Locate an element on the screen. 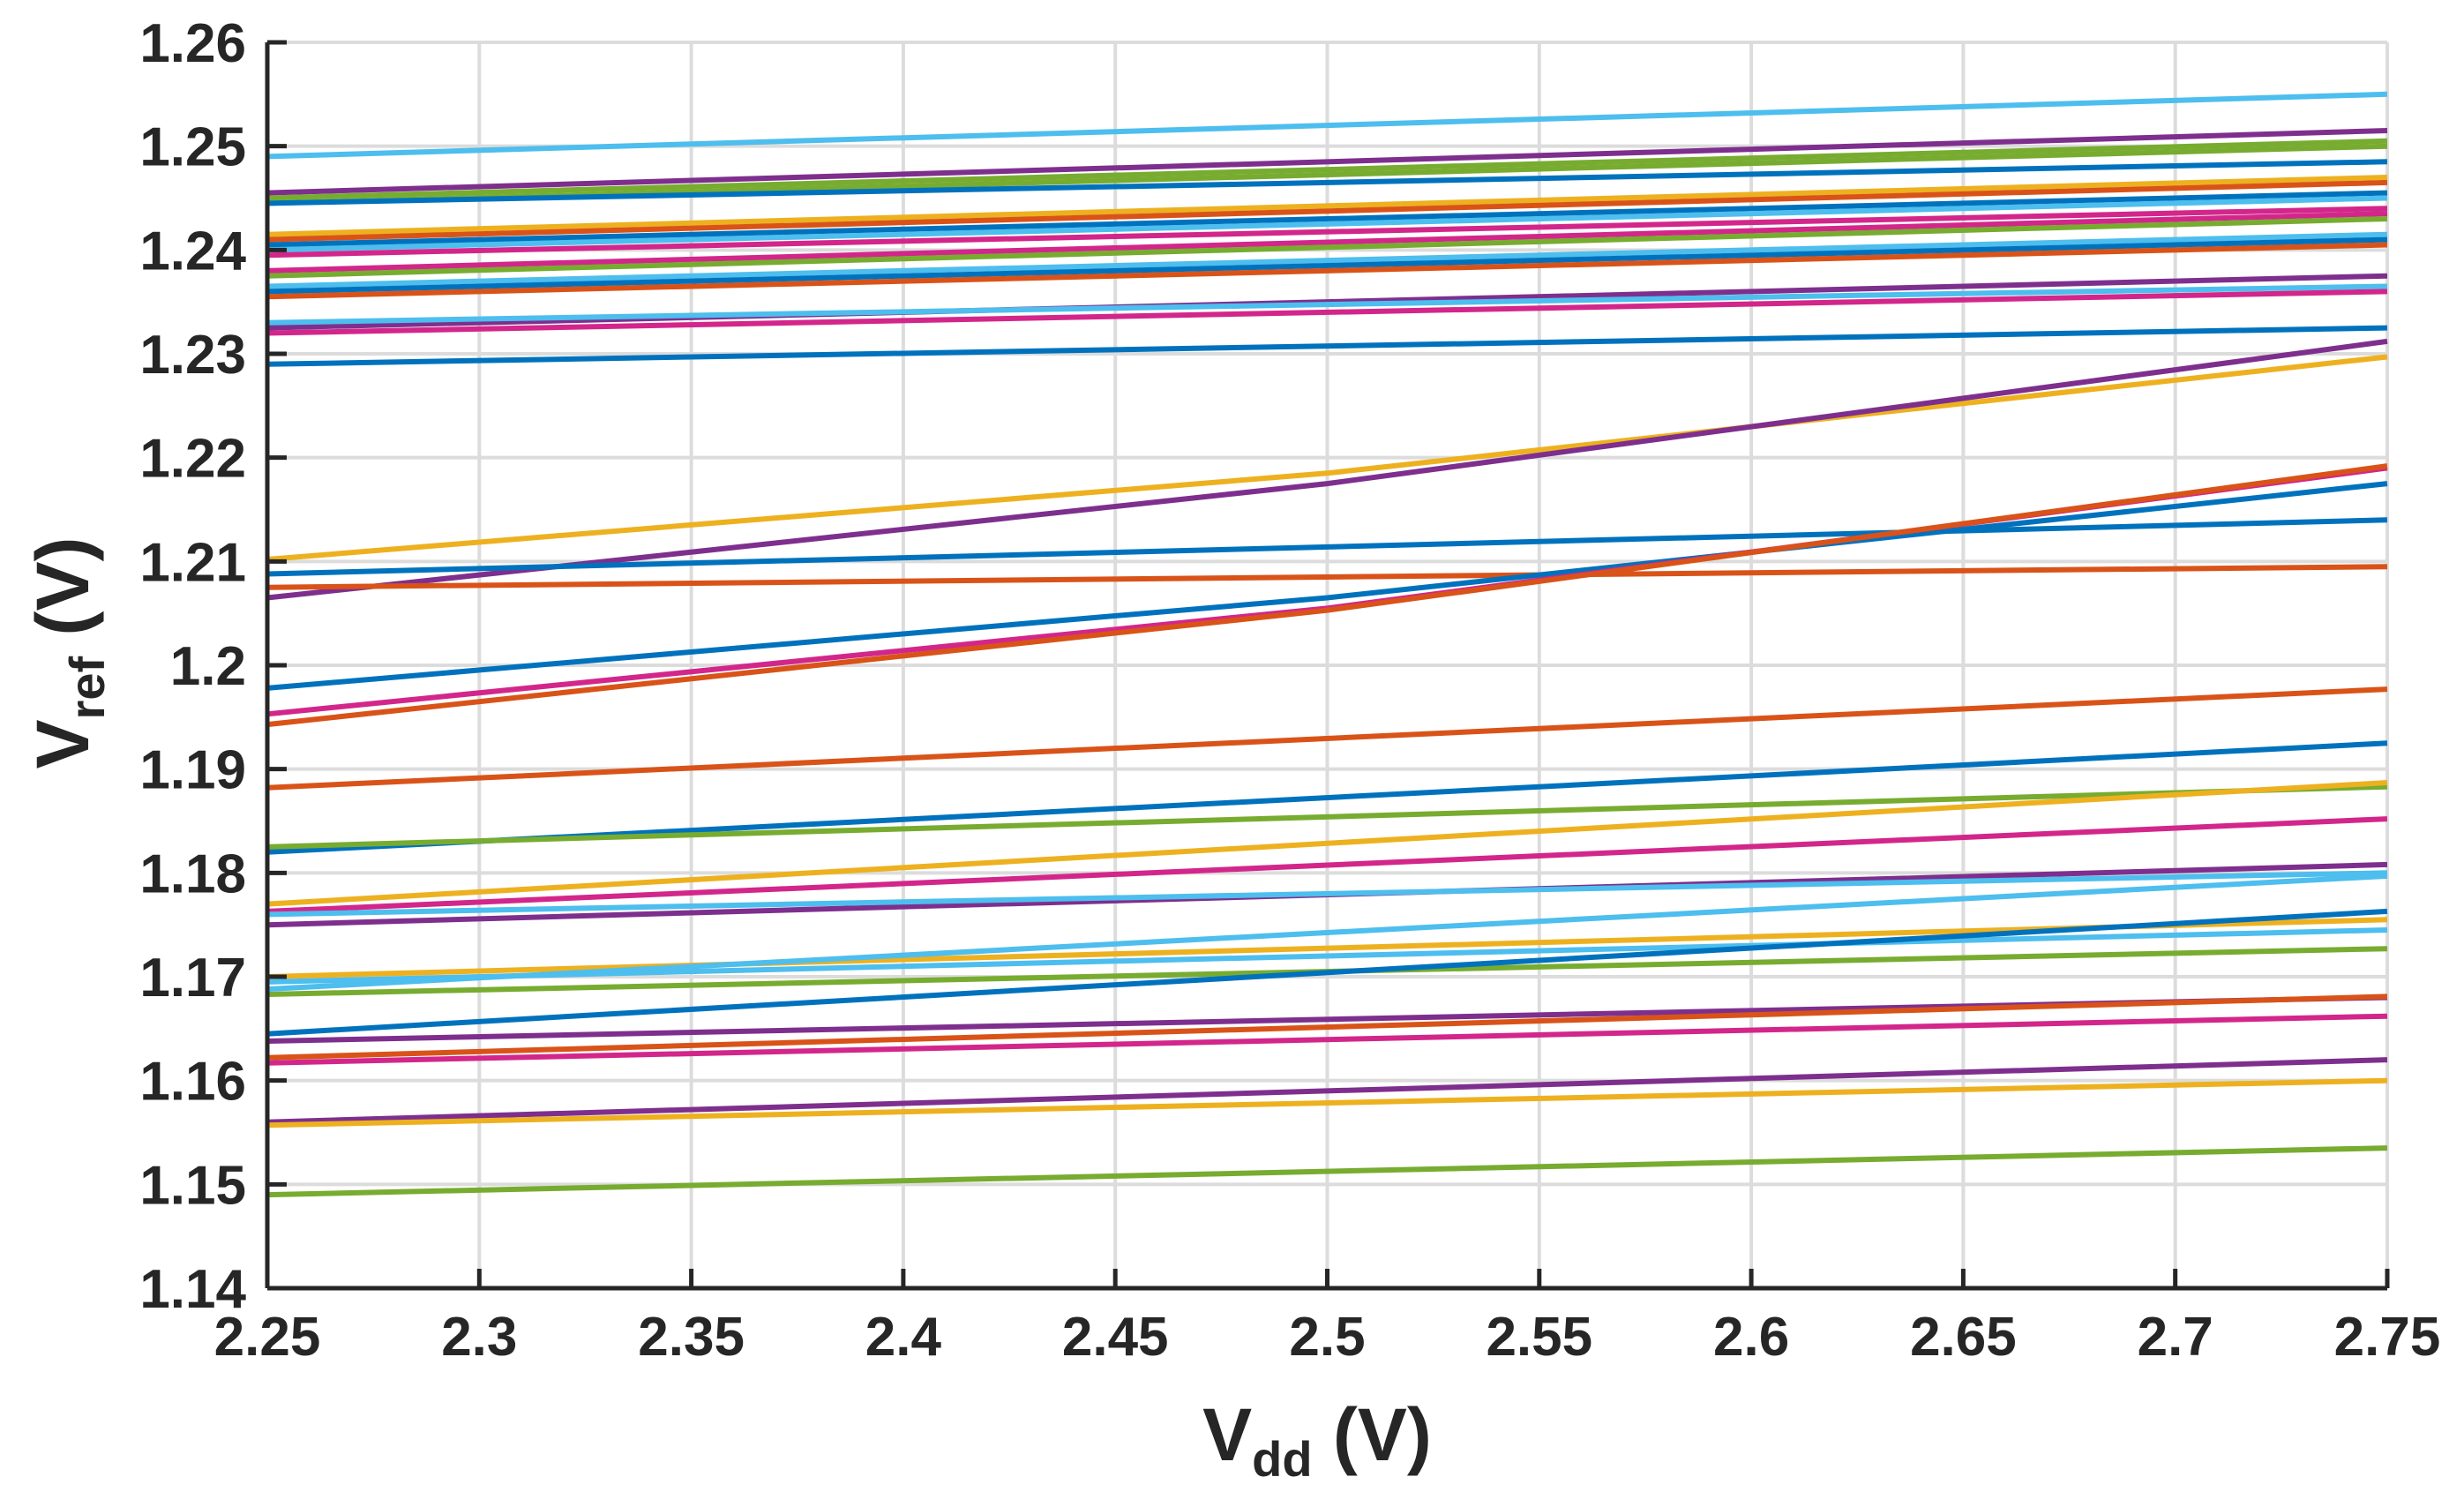 The image size is (2464, 1492). y-tick-label-6: 1.2 is located at coordinates (208, 666).